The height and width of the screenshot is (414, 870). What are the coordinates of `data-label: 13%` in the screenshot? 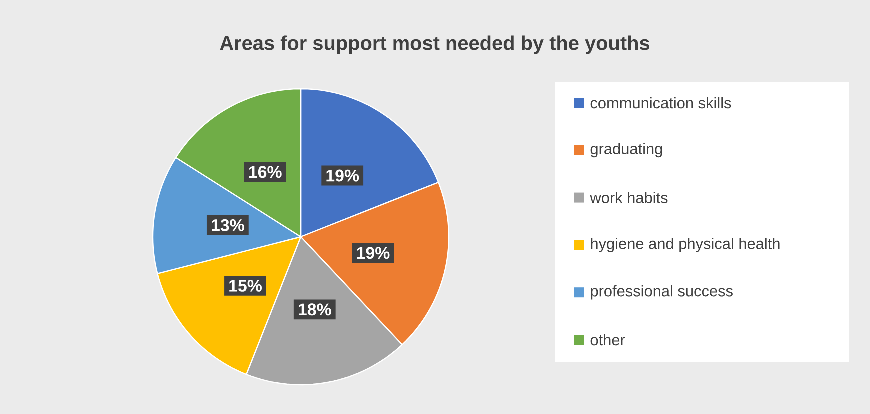 It's located at (228, 225).